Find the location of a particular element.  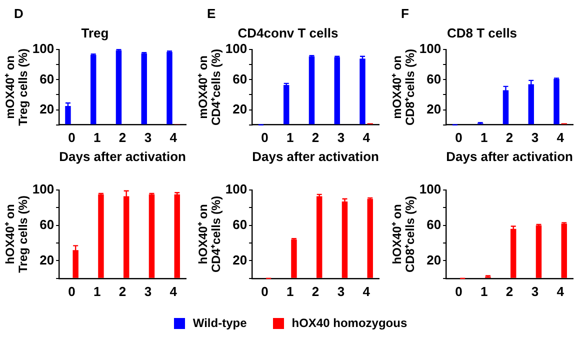

y-axis-title: mOX40⁺ on CD4⁺cells (%) is located at coordinates (210, 87).